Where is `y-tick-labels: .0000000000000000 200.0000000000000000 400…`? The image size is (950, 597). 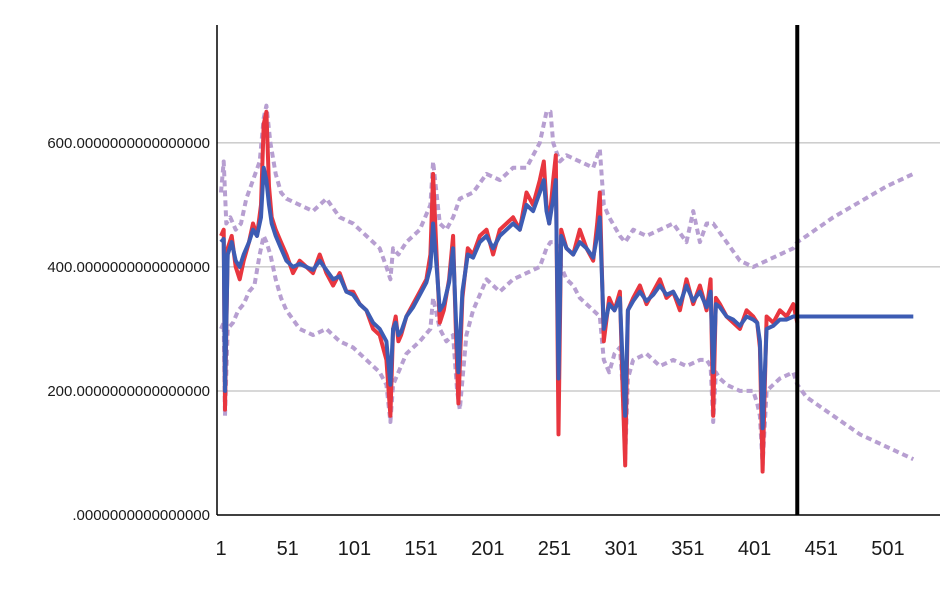 y-tick-labels: .0000000000000000 200.0000000000000000 400… is located at coordinates (128, 329).